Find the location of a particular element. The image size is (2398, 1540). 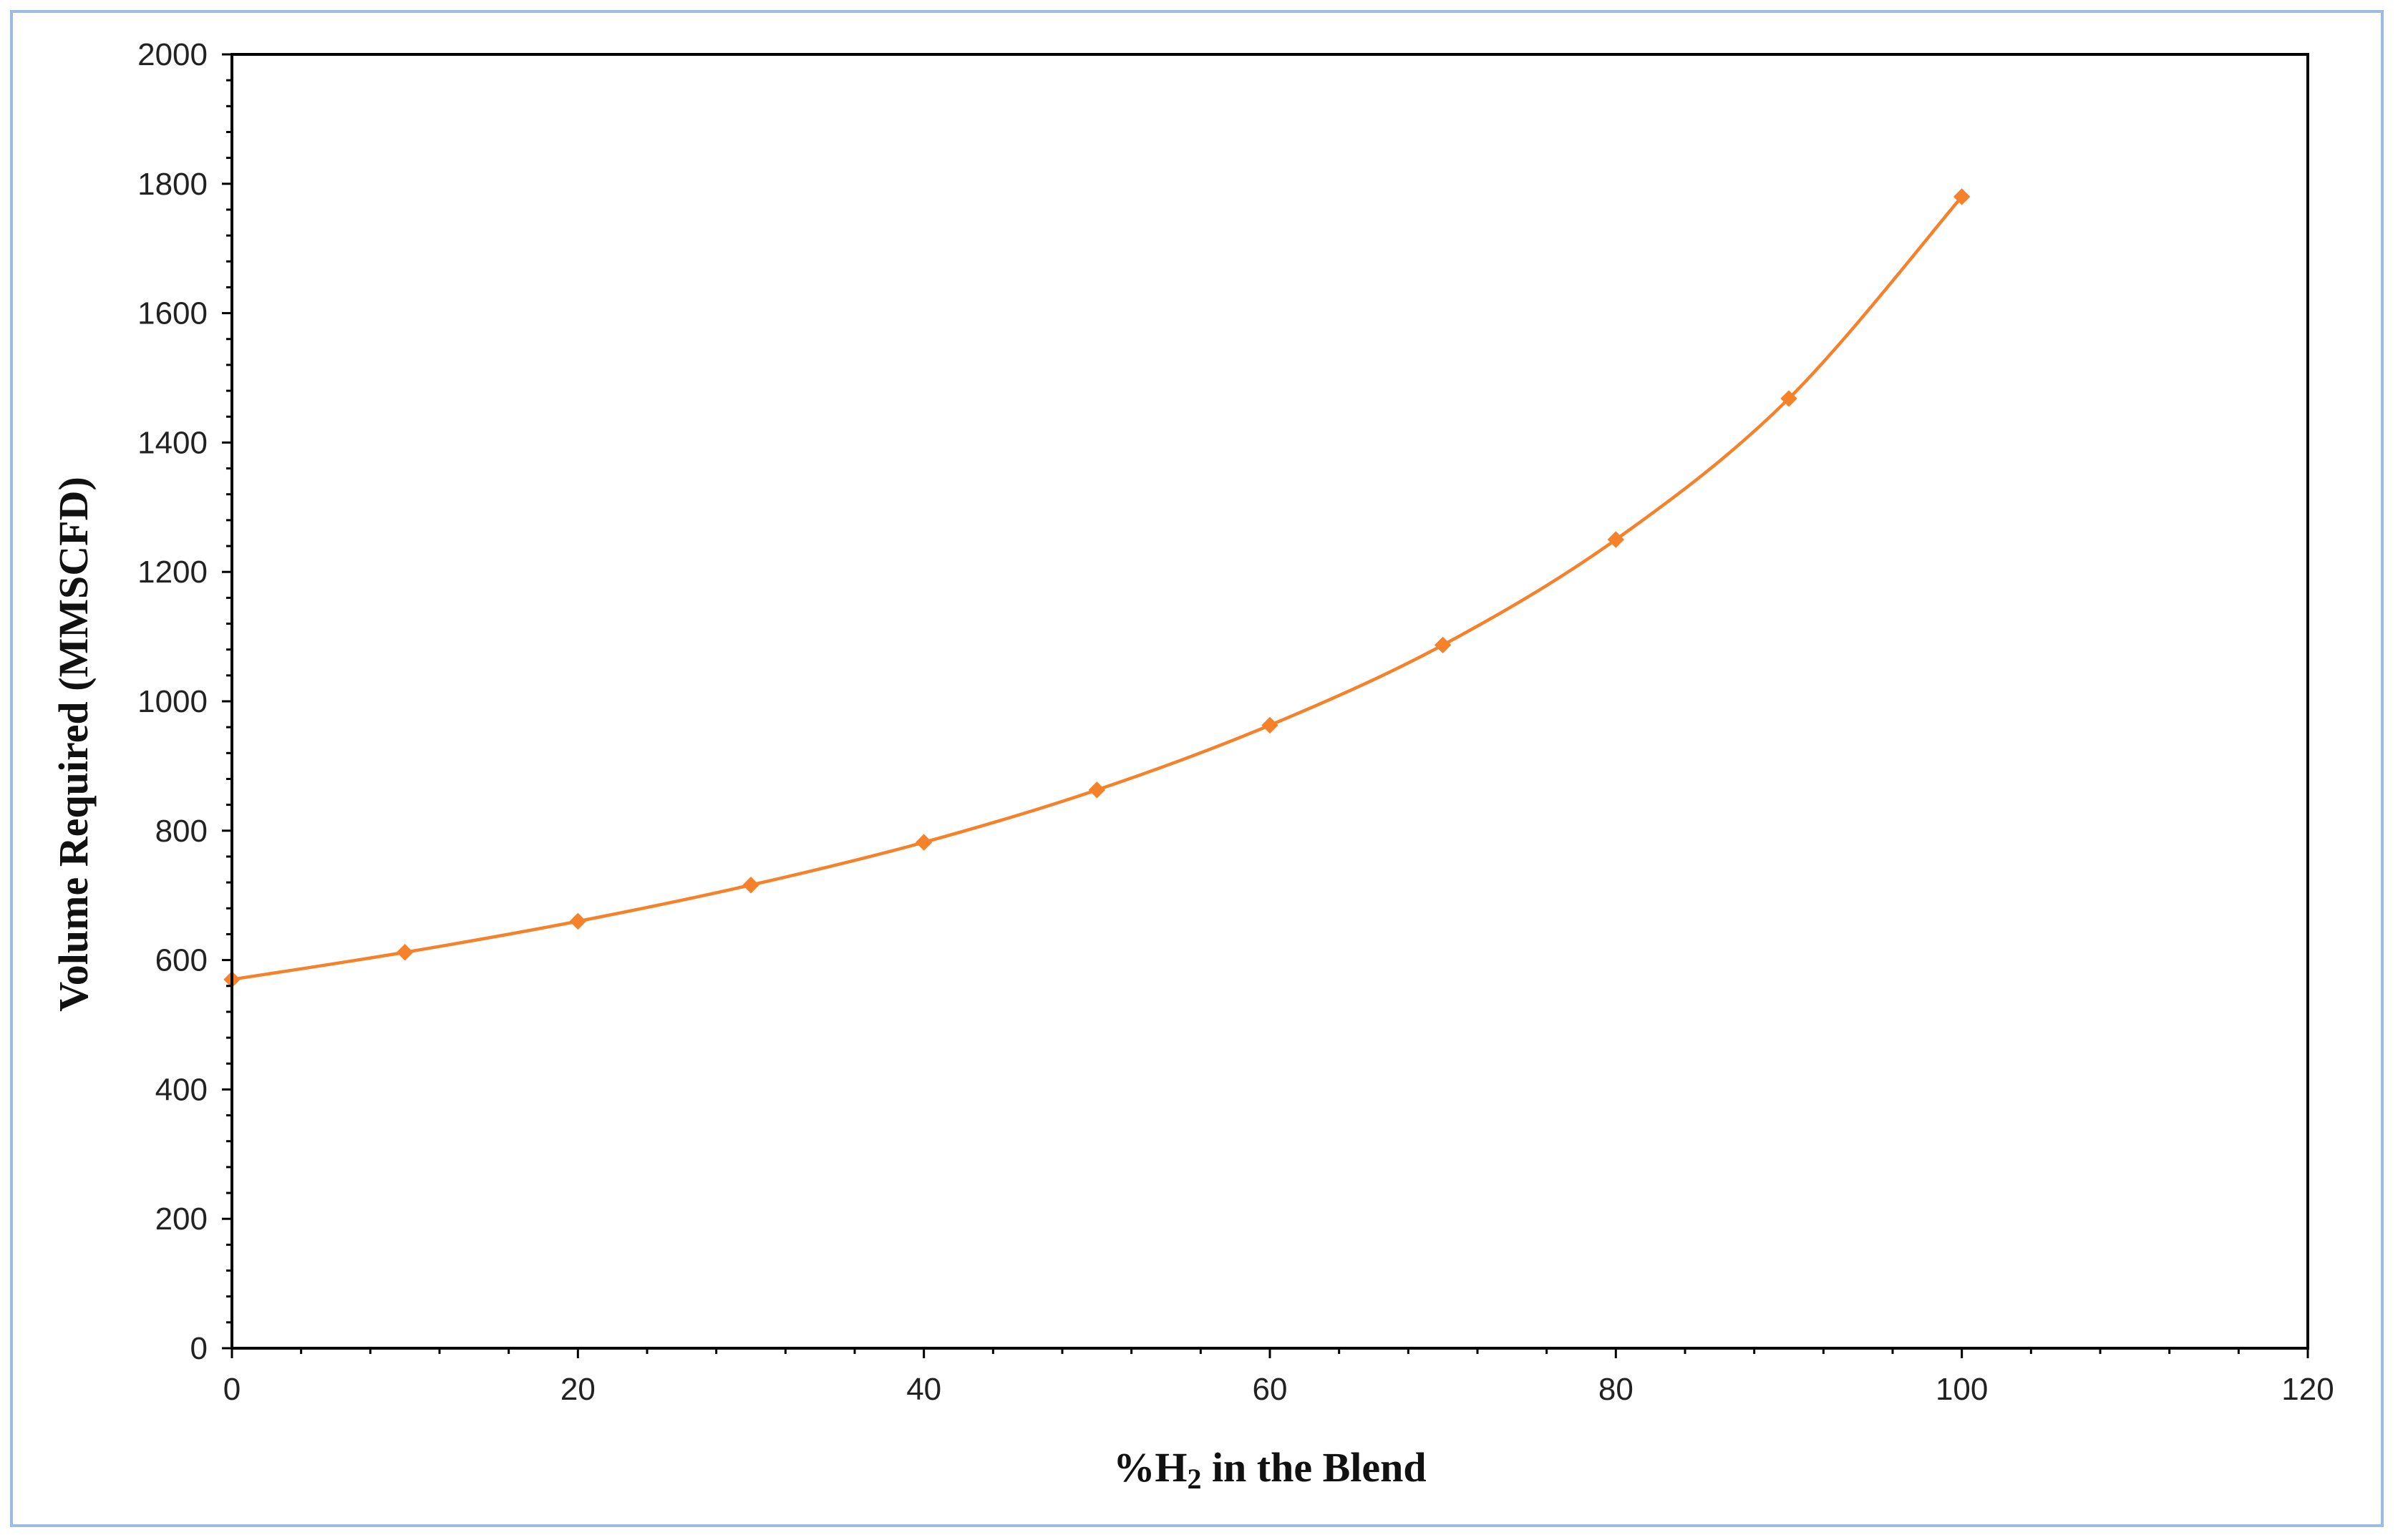

y-tick-label: 1200 is located at coordinates (172, 572).